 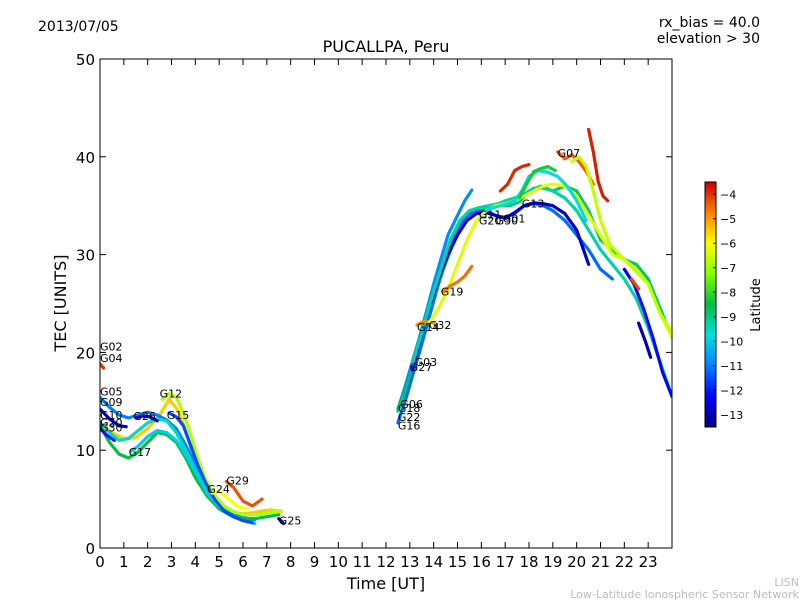 What do you see at coordinates (433, 562) in the screenshot?
I see `x-tick-label: 14` at bounding box center [433, 562].